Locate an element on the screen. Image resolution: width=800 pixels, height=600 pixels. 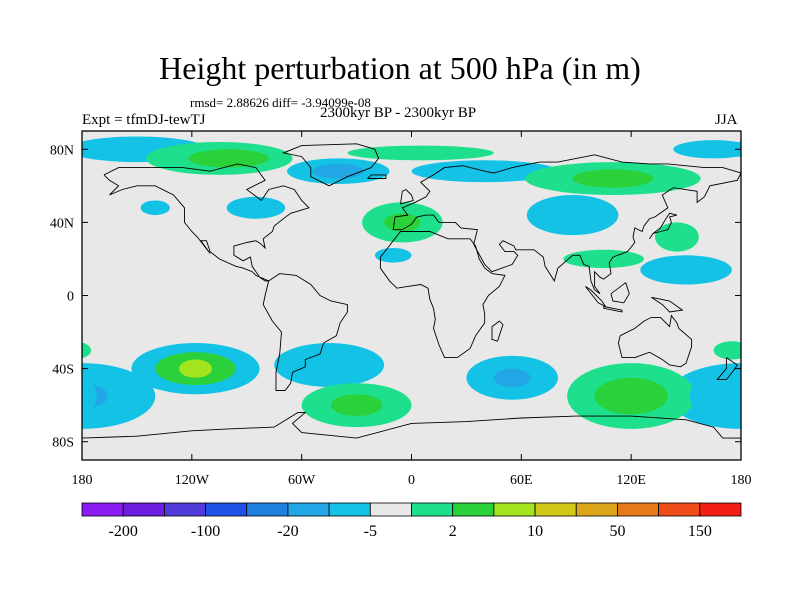
chart-title: Height perturbation at 500 hPa (in m) is located at coordinates (400, 68).